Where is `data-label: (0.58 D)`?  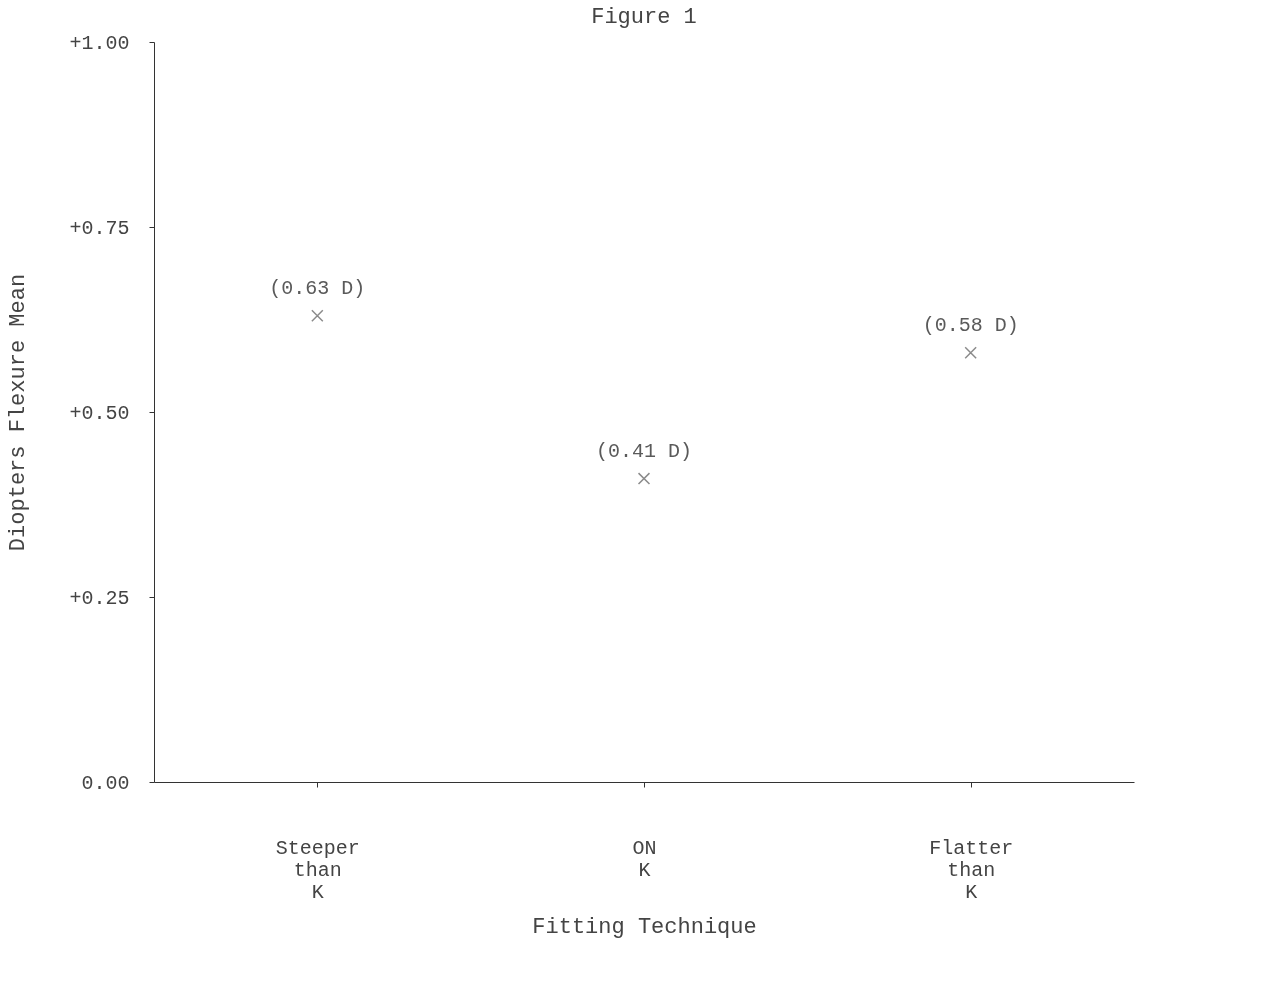 data-label: (0.58 D) is located at coordinates (970, 325).